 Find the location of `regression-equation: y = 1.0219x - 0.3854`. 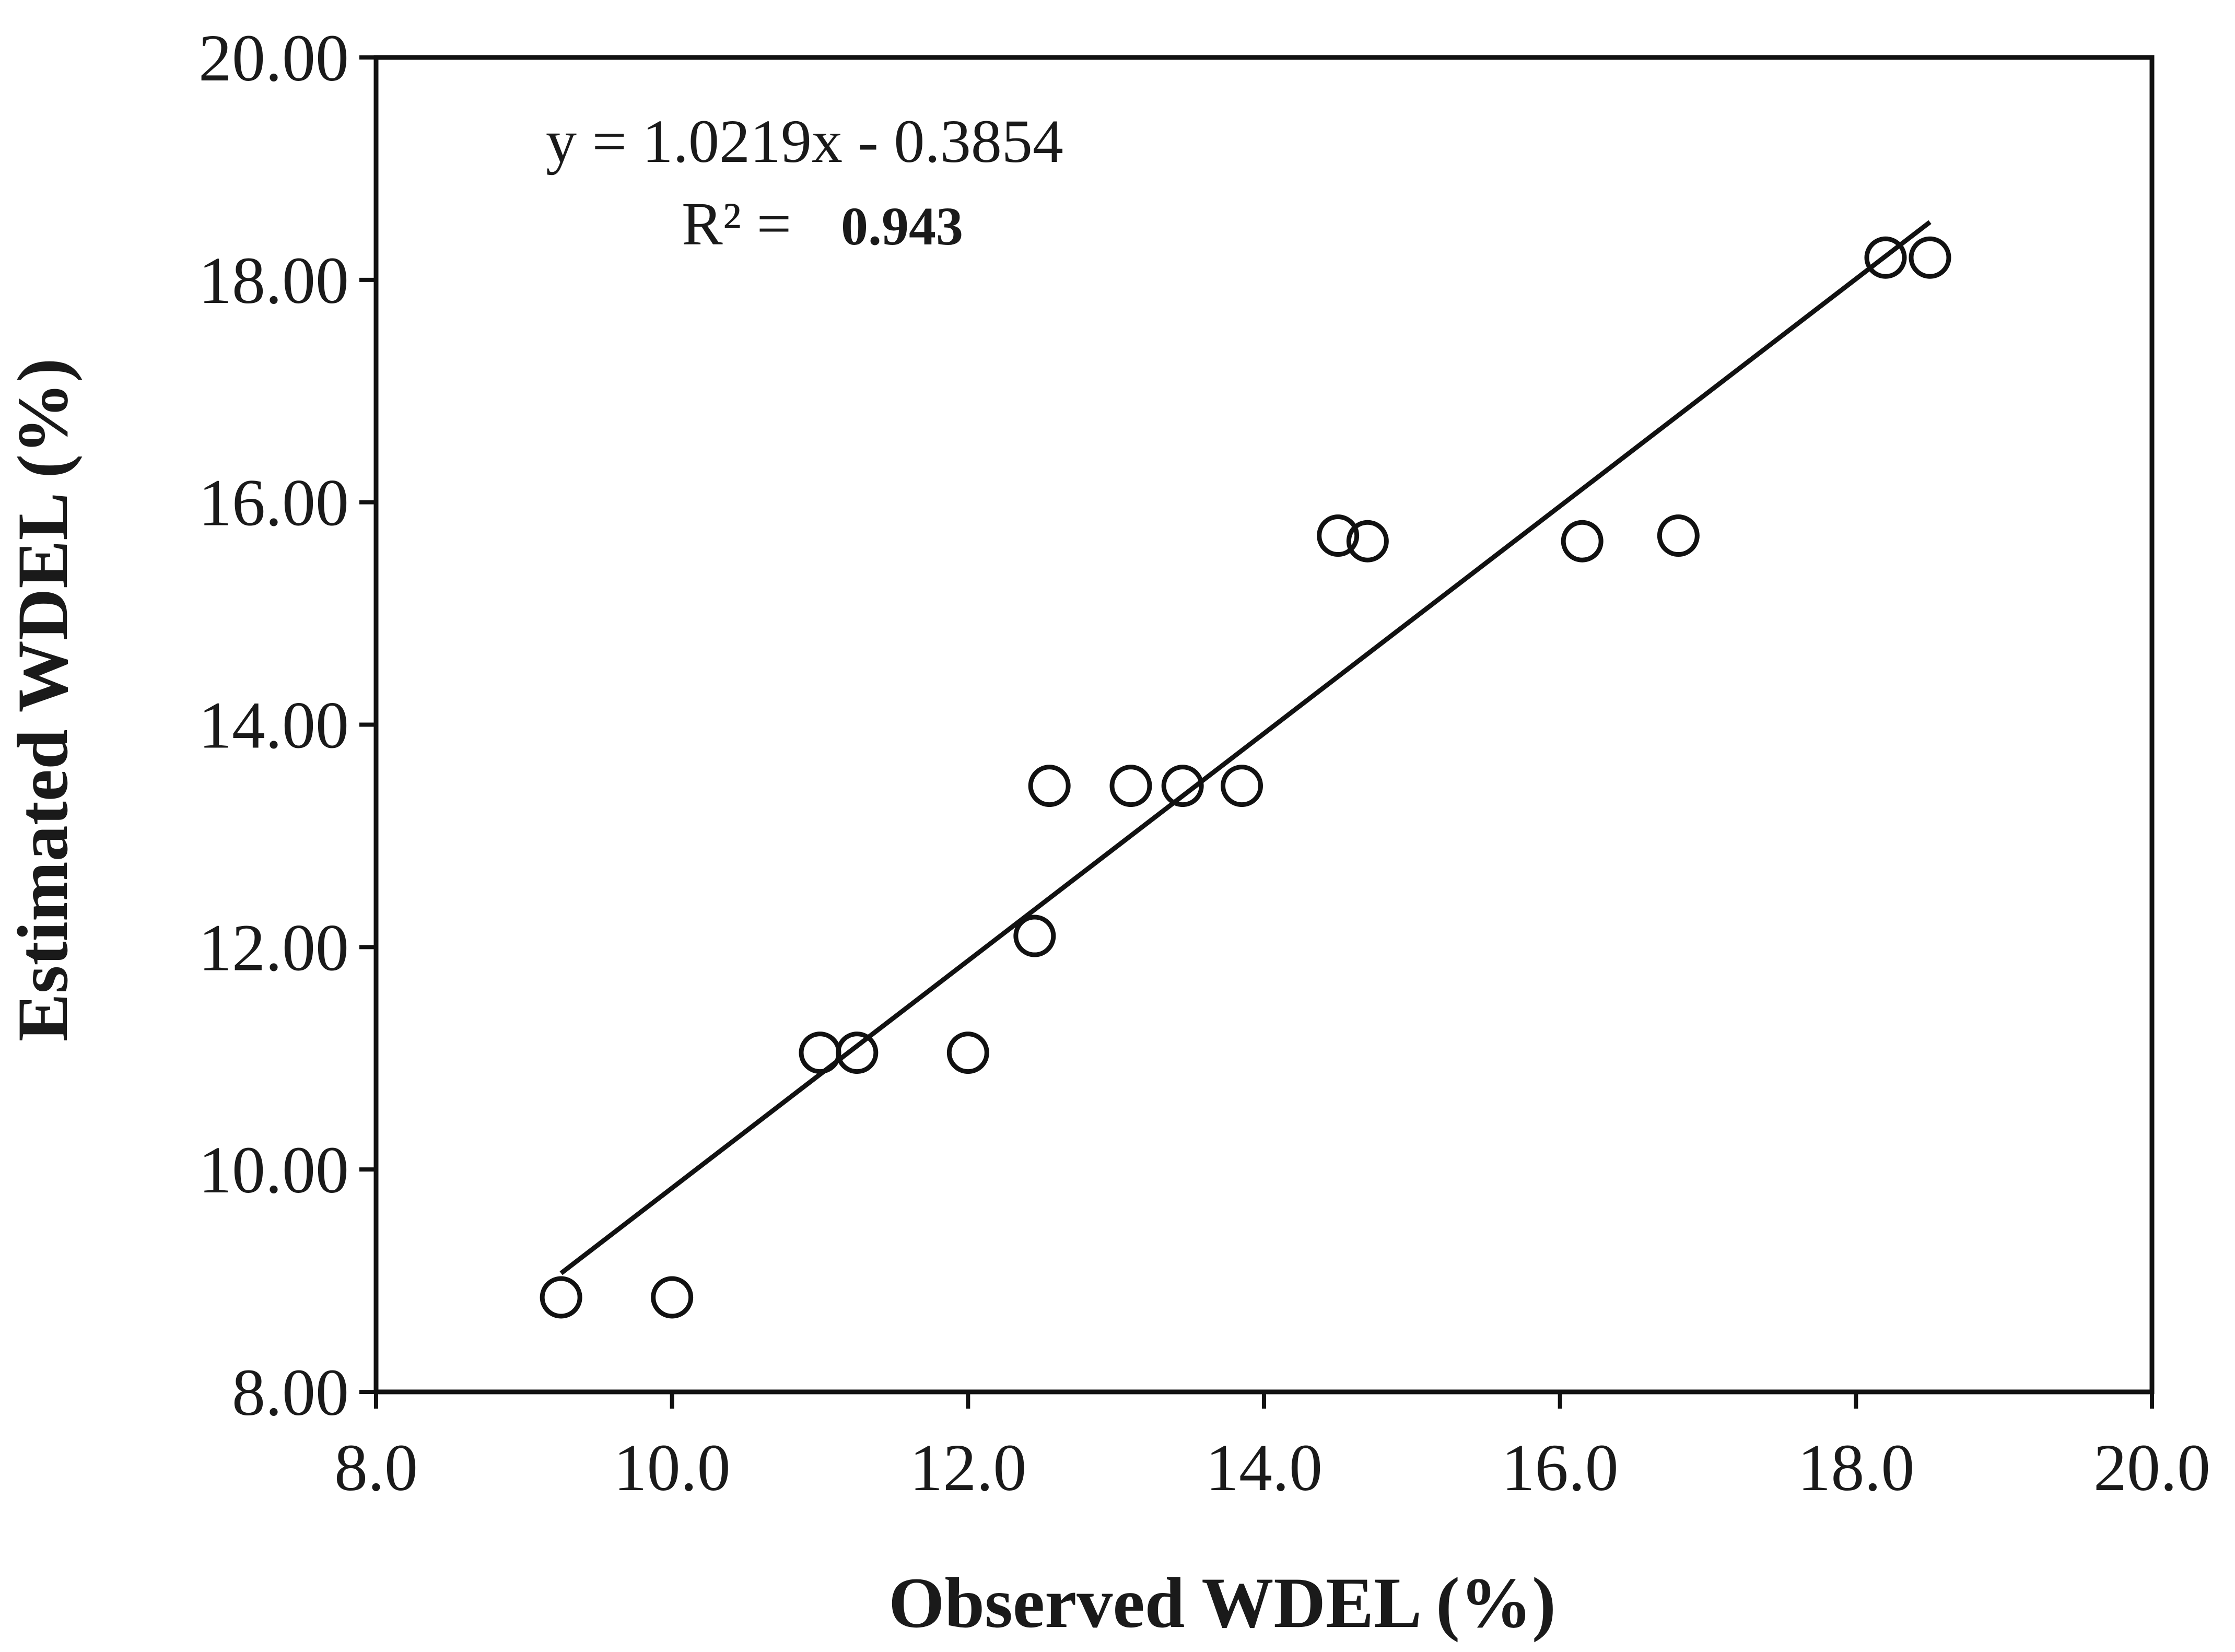

regression-equation: y = 1.0219x - 0.3854 is located at coordinates (804, 141).